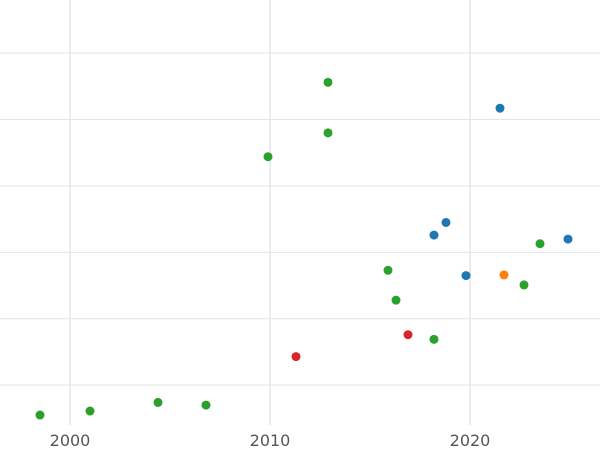 Image resolution: width=600 pixels, height=450 pixels. I want to click on x-tick-label-1: 2010, so click(270, 440).